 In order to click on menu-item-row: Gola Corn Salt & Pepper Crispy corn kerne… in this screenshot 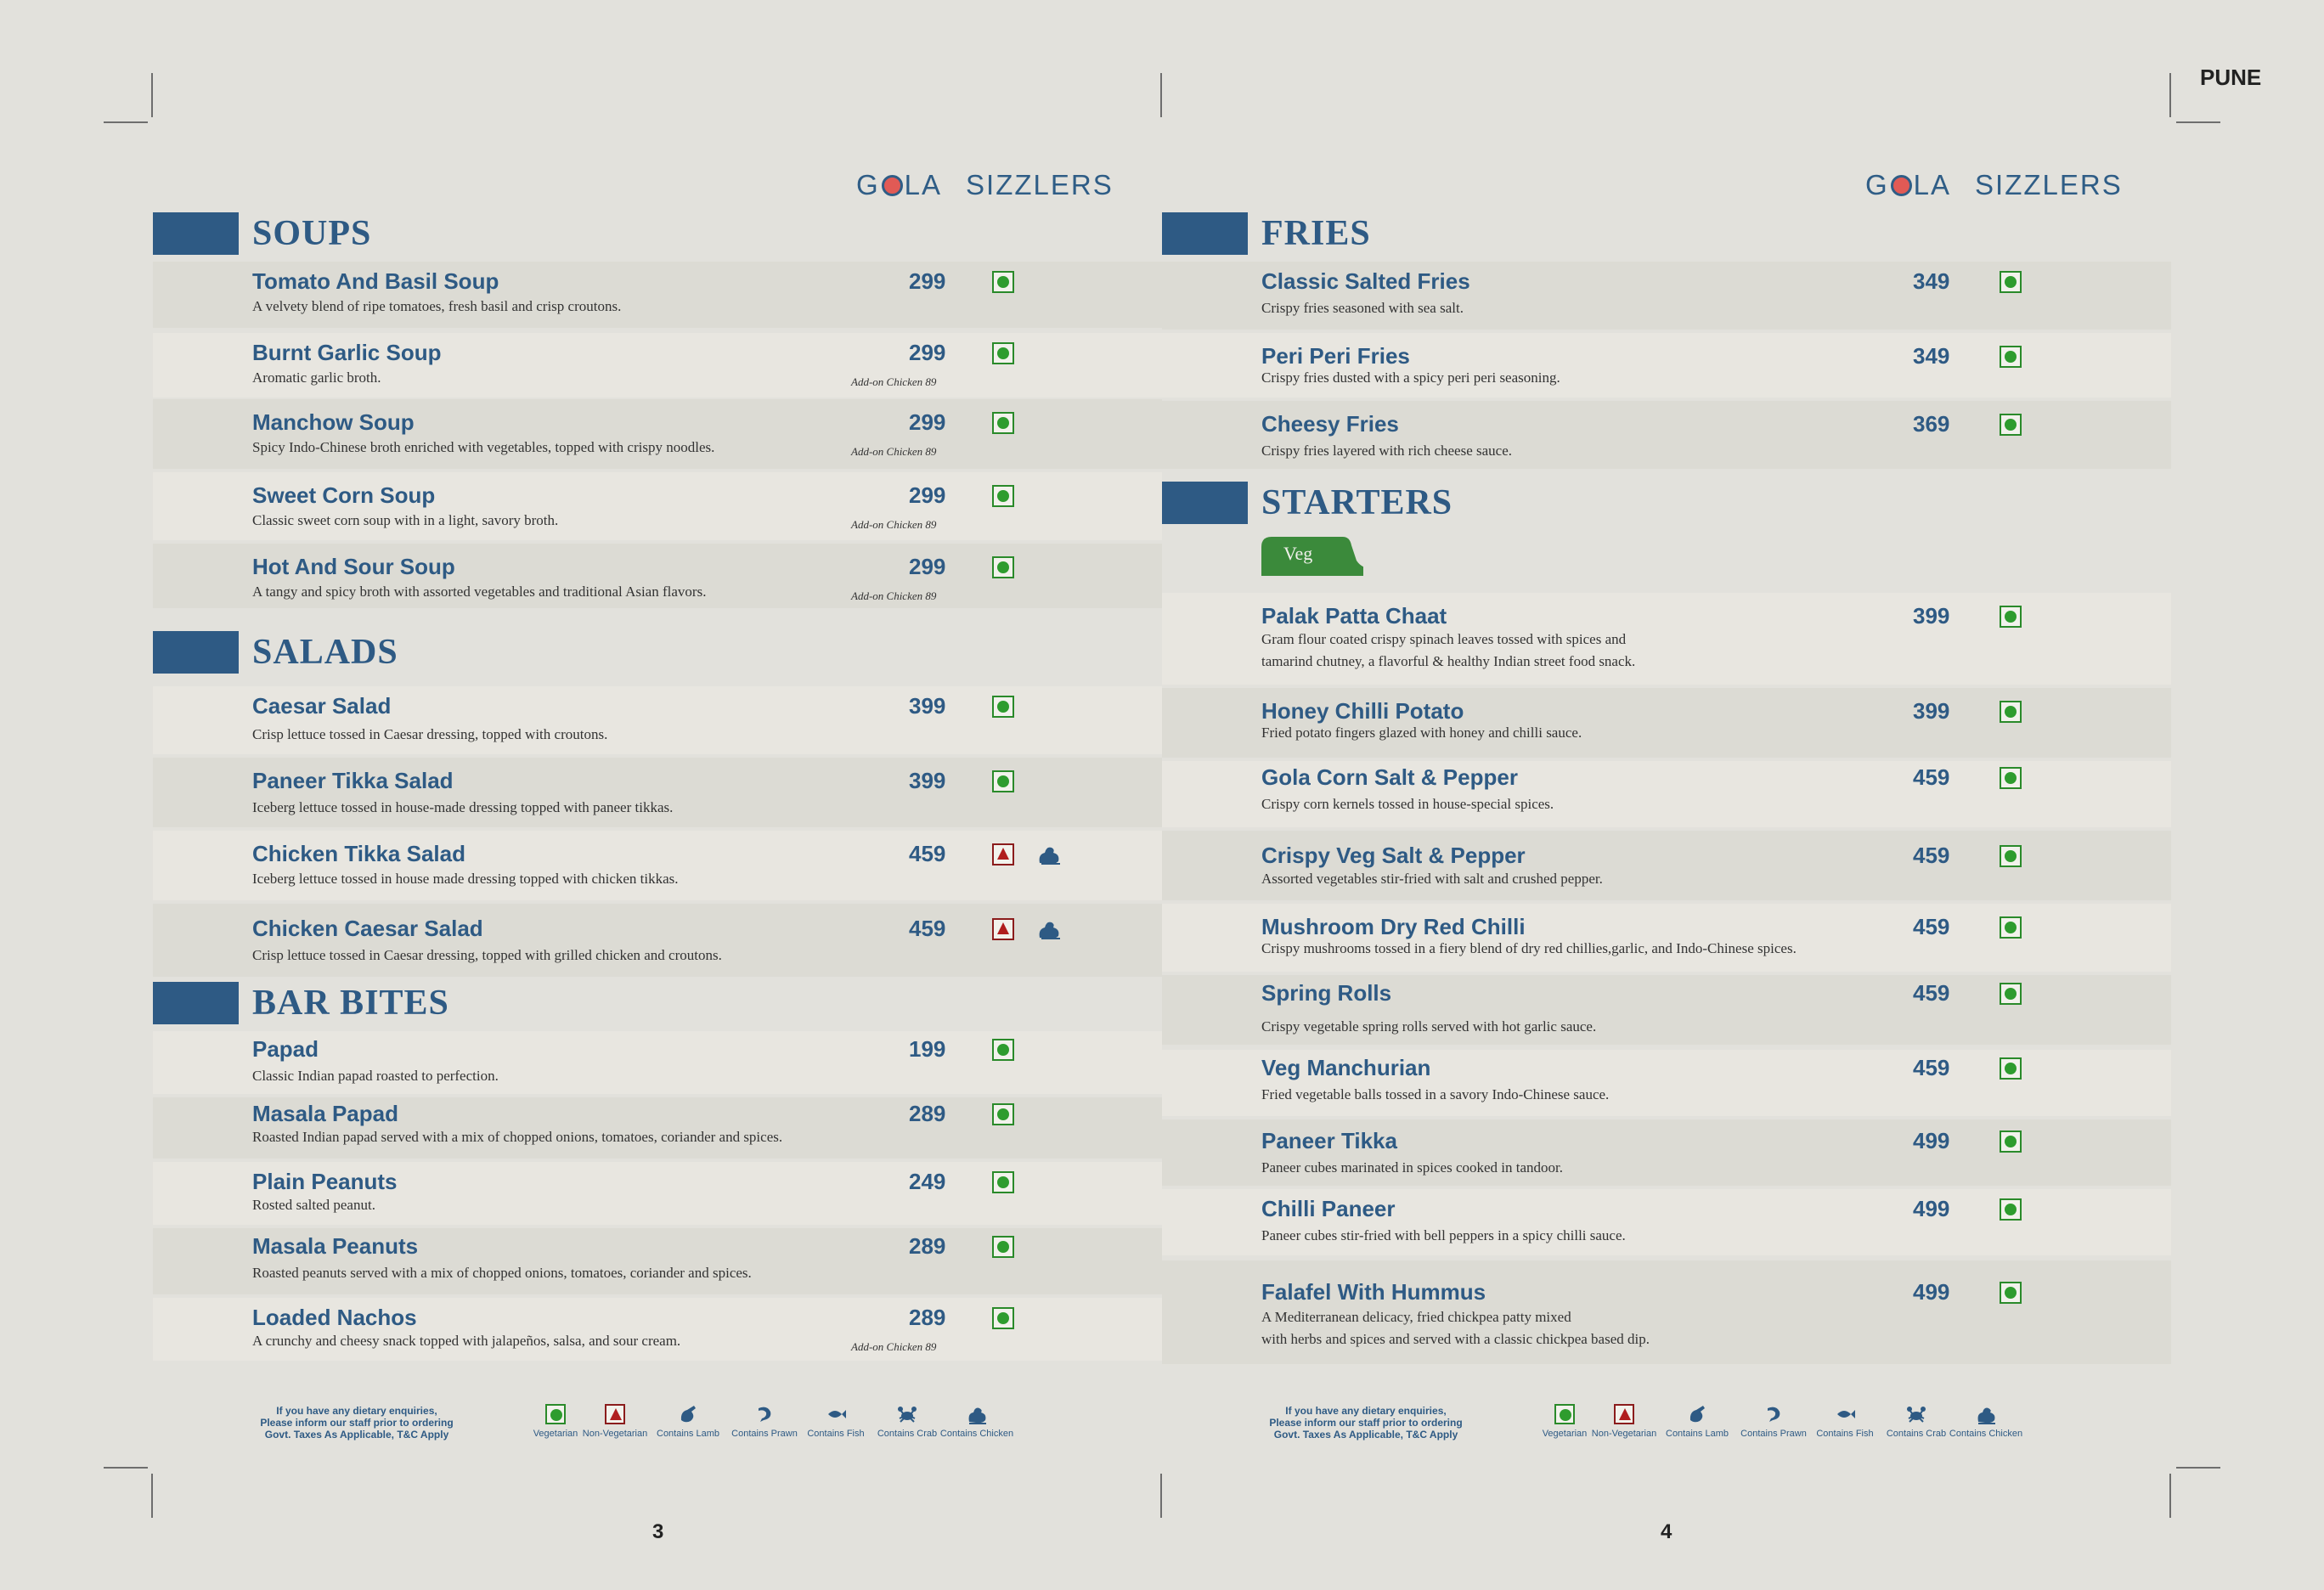, I will do `click(1667, 794)`.